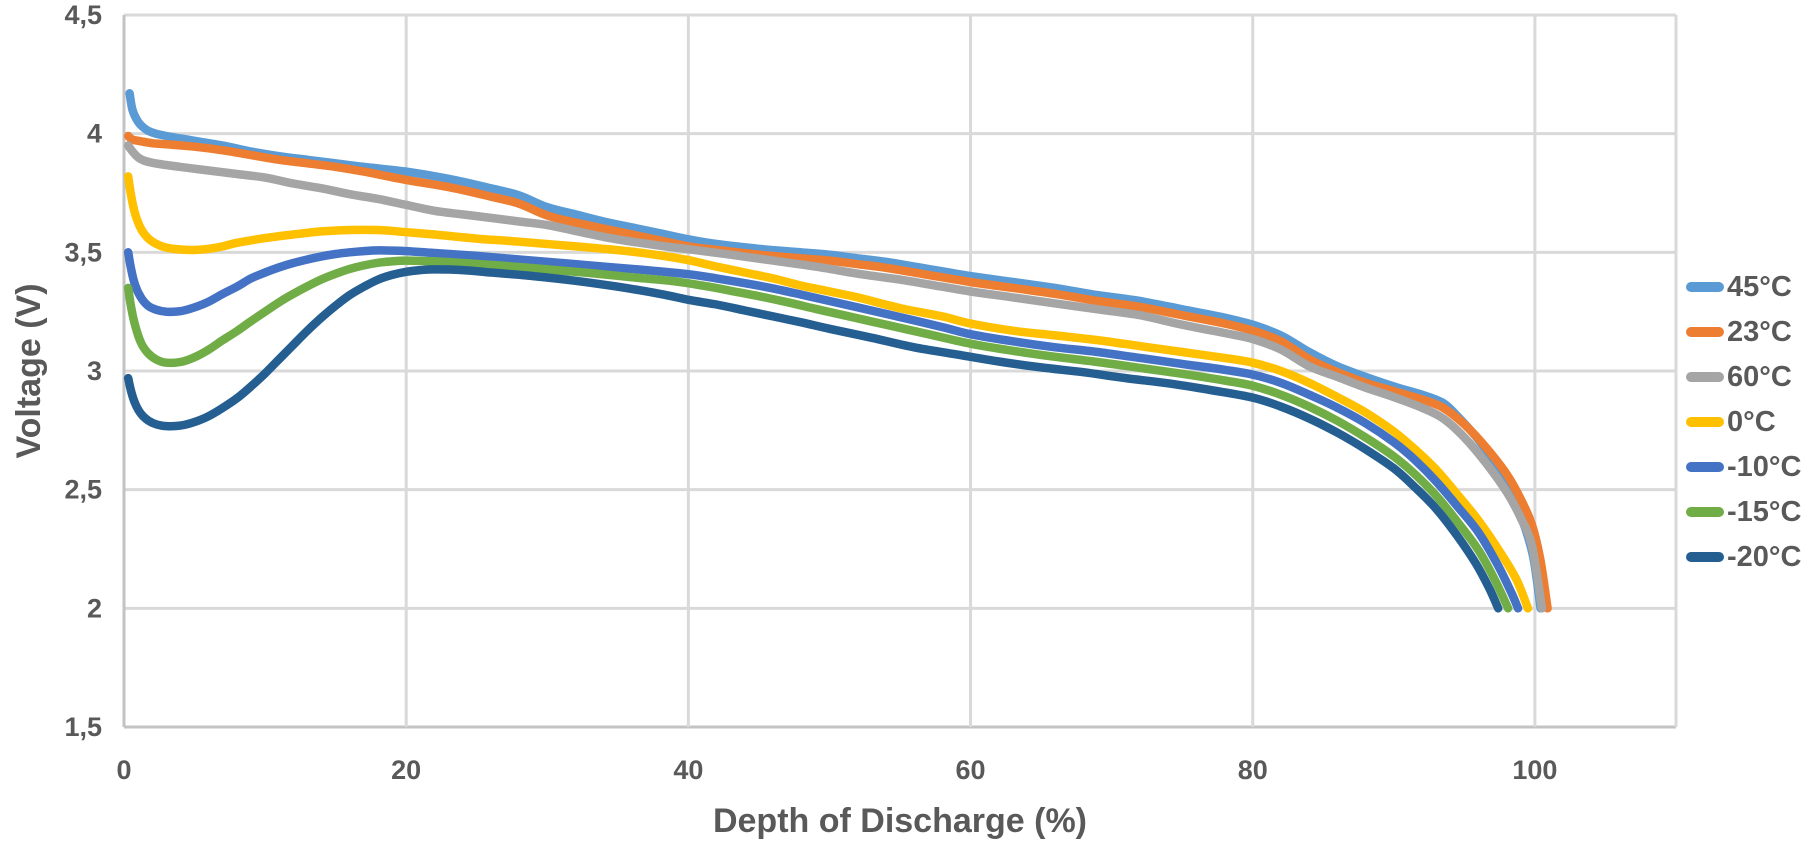 Image resolution: width=1820 pixels, height=846 pixels. Describe the element at coordinates (1751, 421) in the screenshot. I see `legend-label-0°C: 0°C` at that location.